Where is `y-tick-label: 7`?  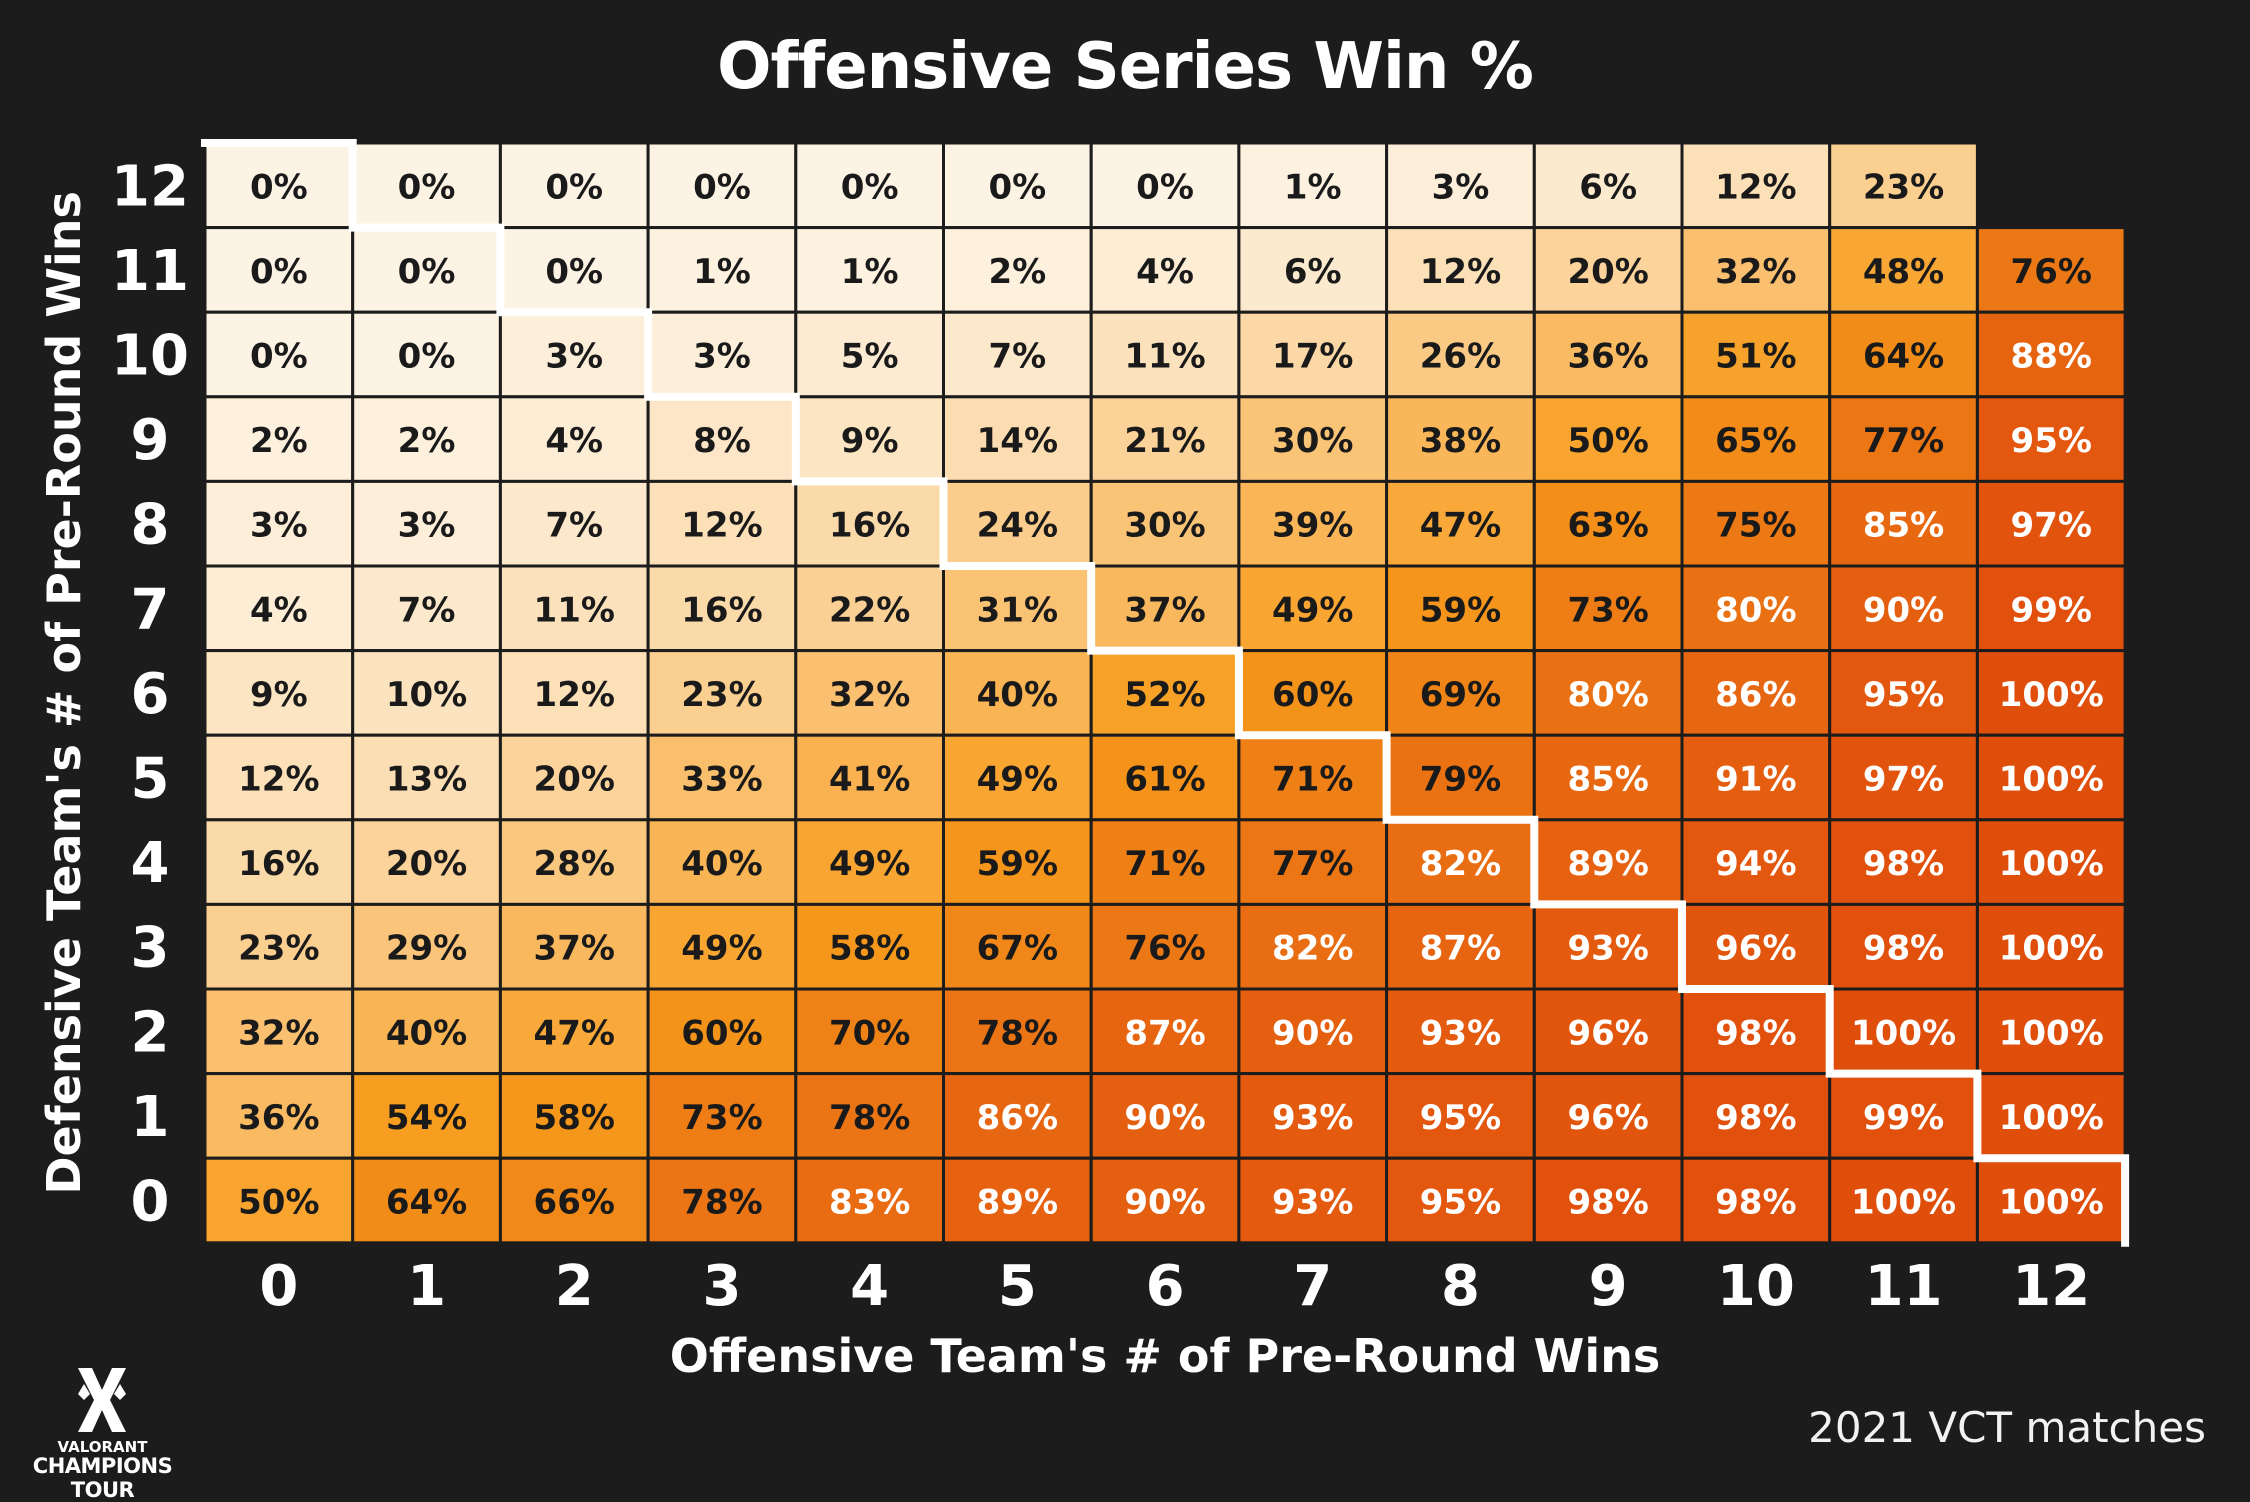 y-tick-label: 7 is located at coordinates (150, 609).